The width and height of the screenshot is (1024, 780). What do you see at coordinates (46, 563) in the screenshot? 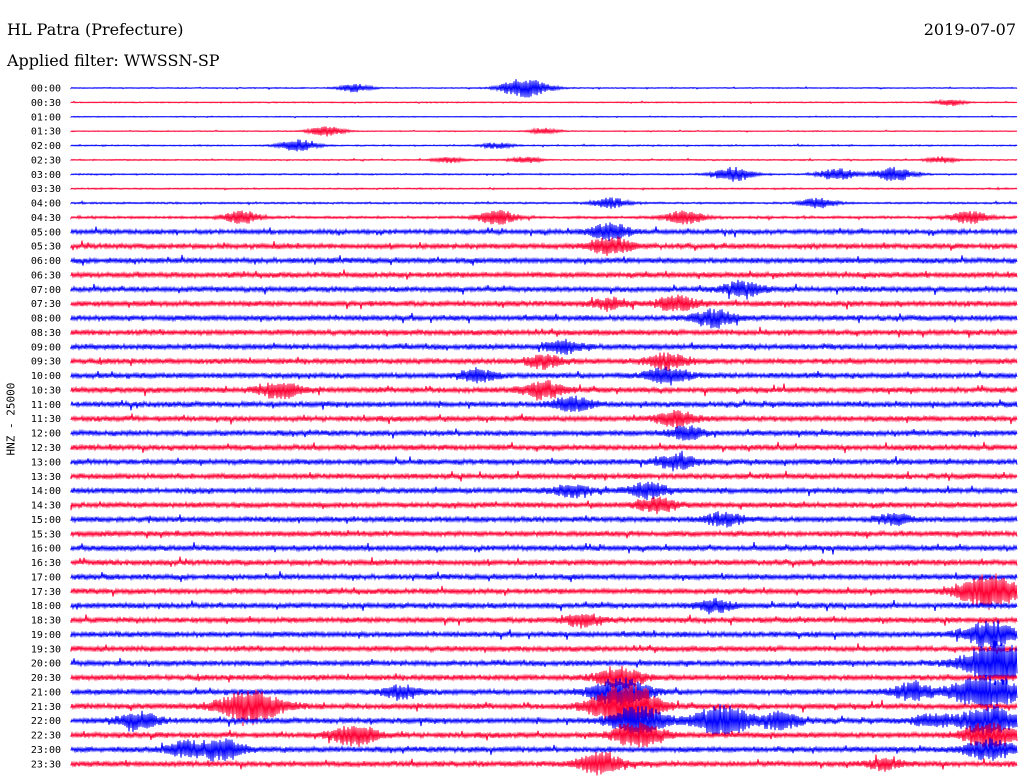
I see `time-tick-label: 16:30` at bounding box center [46, 563].